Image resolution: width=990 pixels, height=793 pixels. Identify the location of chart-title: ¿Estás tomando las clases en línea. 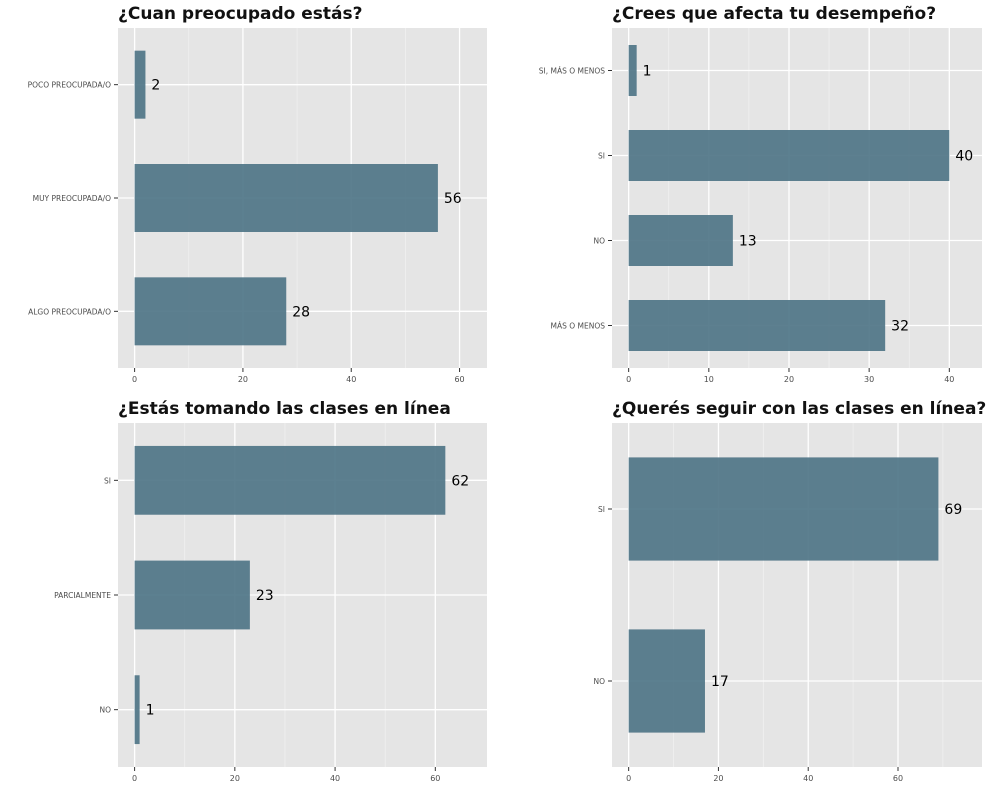
(284, 409).